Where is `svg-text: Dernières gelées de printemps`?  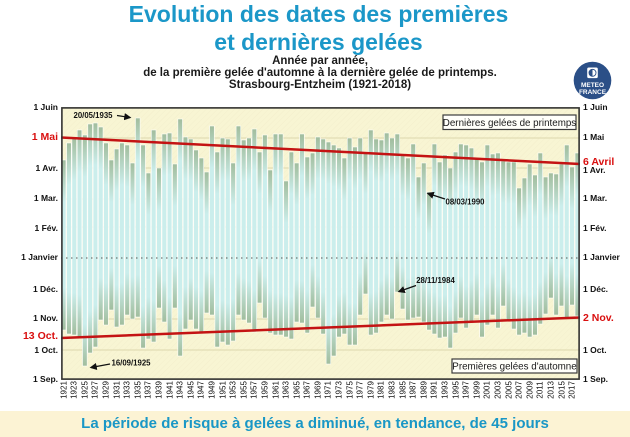
svg-text: Dernières gelées de printemps is located at coordinates (510, 123).